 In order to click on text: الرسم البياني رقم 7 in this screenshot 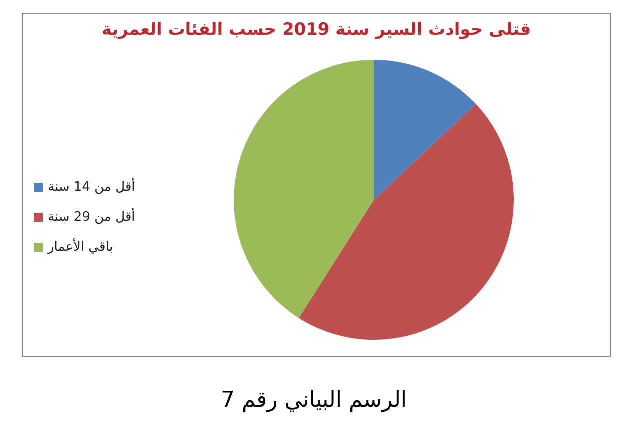, I will do `click(314, 400)`.